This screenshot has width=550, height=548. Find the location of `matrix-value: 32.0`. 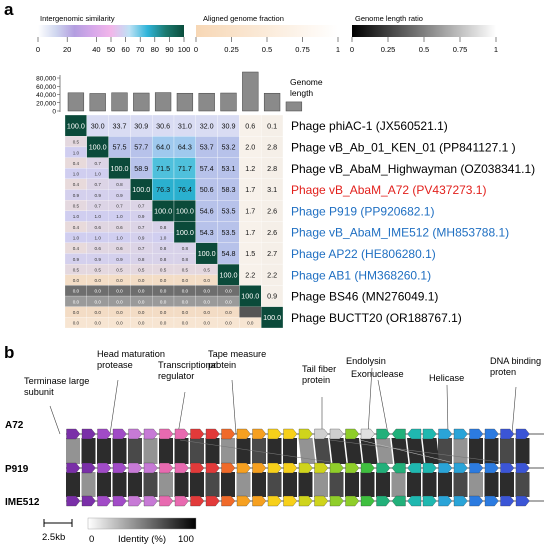

matrix-value: 32.0 is located at coordinates (207, 125).